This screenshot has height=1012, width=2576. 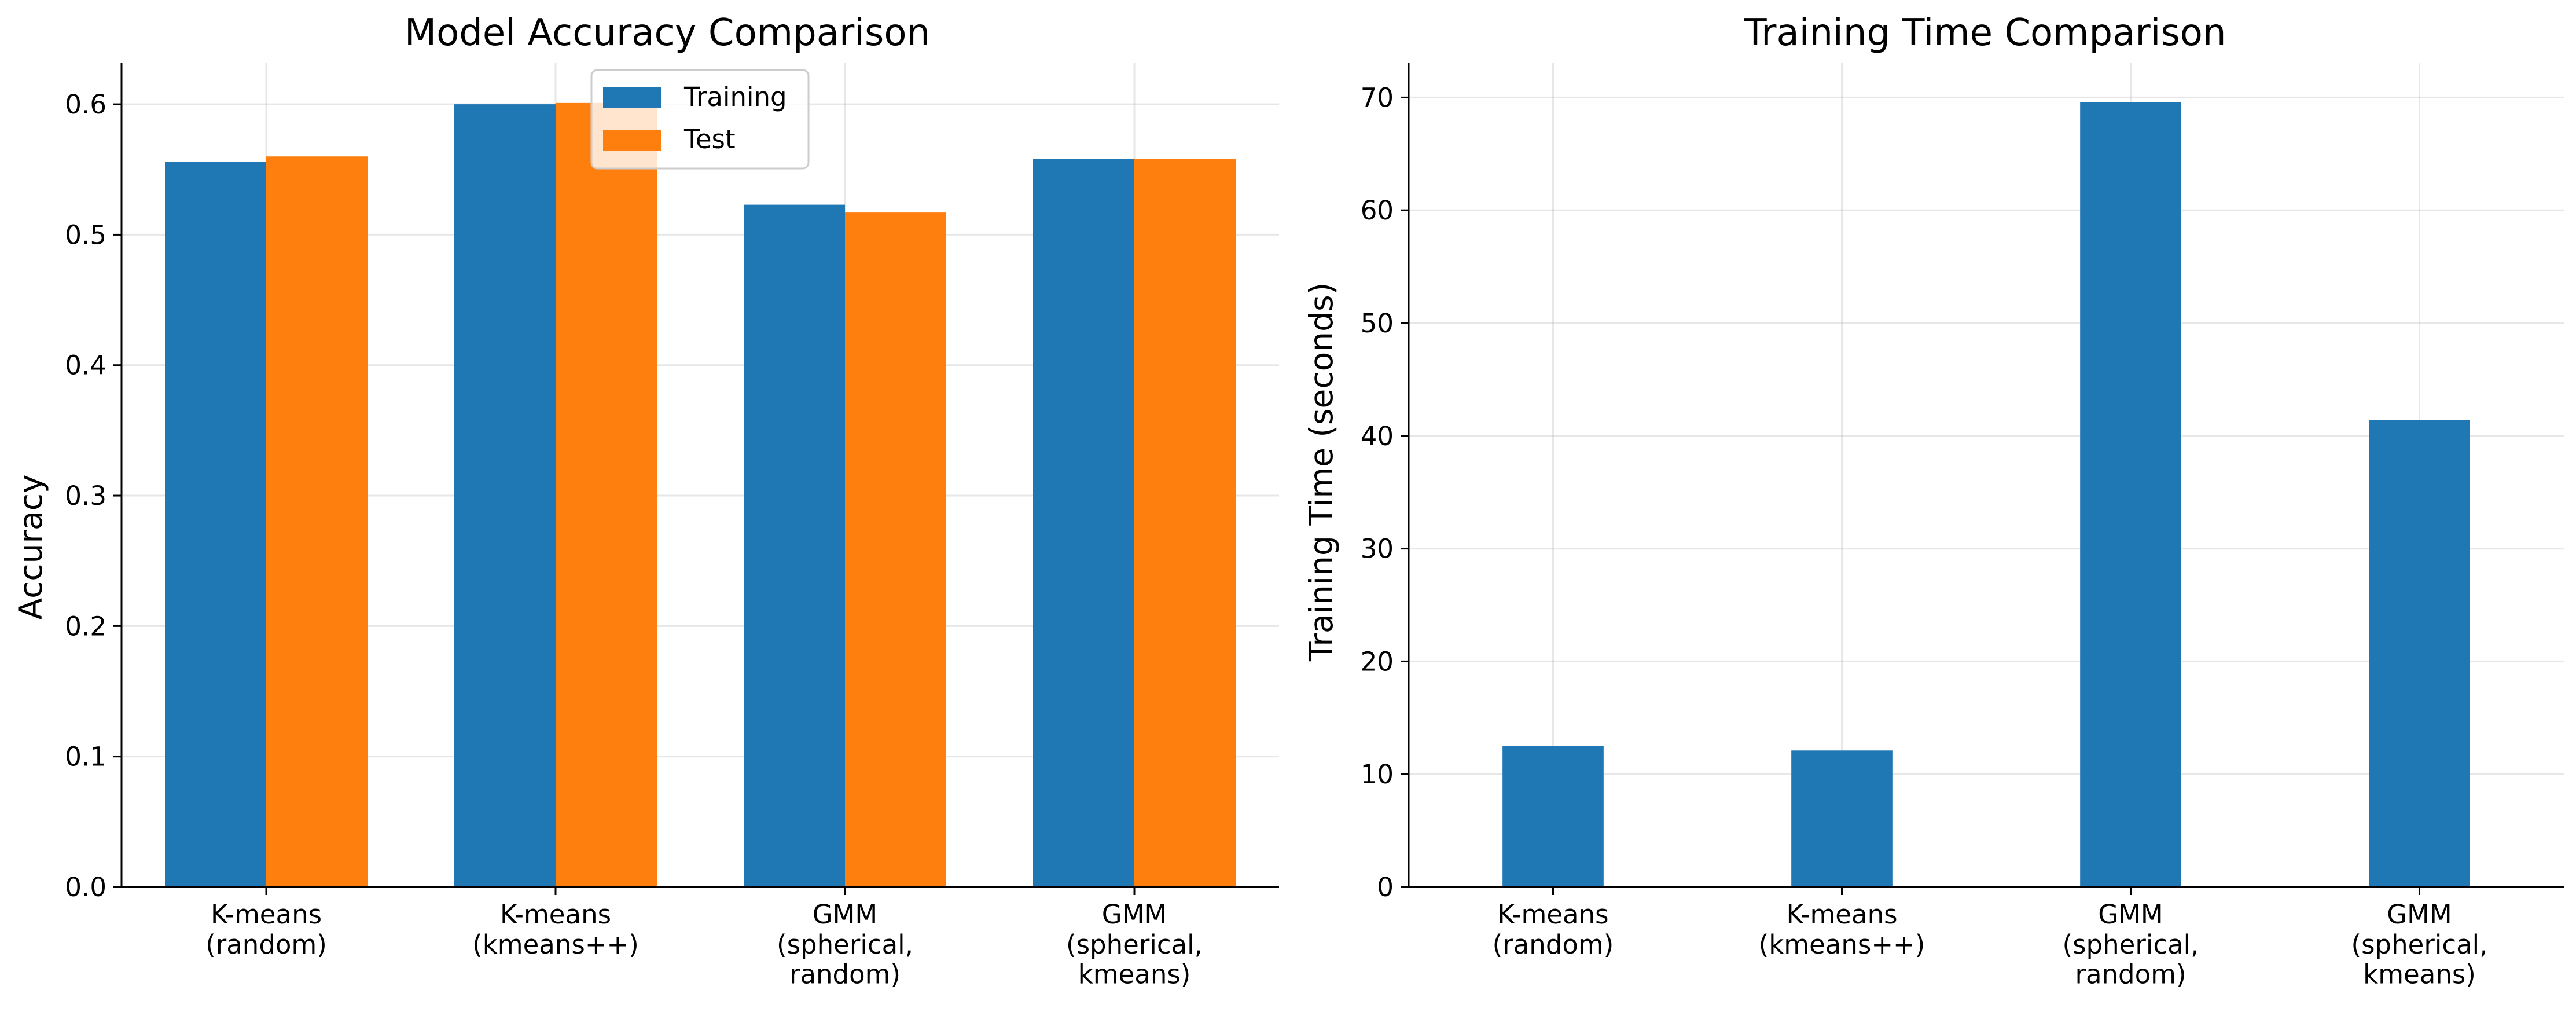 I want to click on y-tick-label: 70, so click(x=1377, y=97).